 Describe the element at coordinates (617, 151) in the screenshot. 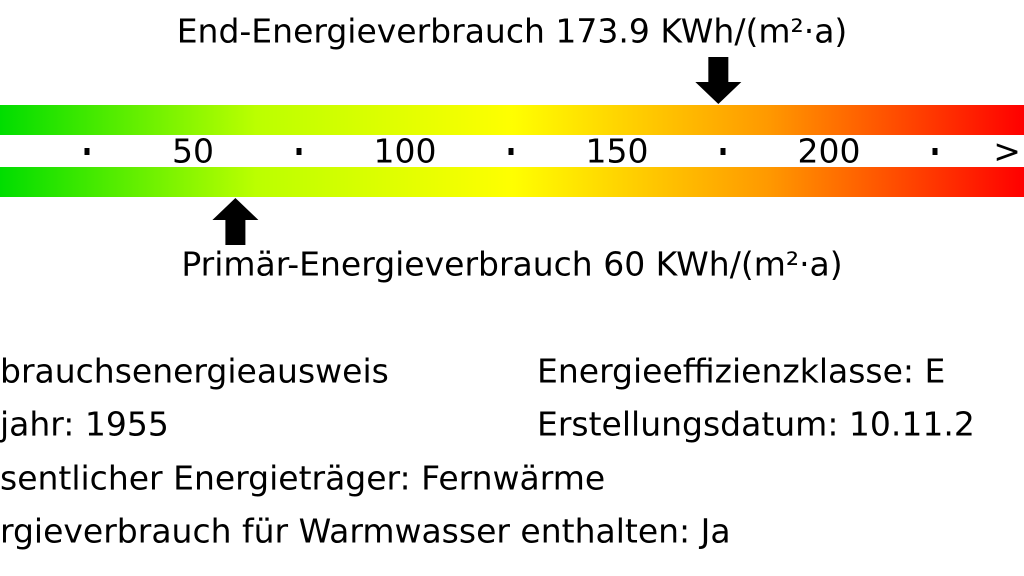

I see `x-tick-label: 150` at that location.